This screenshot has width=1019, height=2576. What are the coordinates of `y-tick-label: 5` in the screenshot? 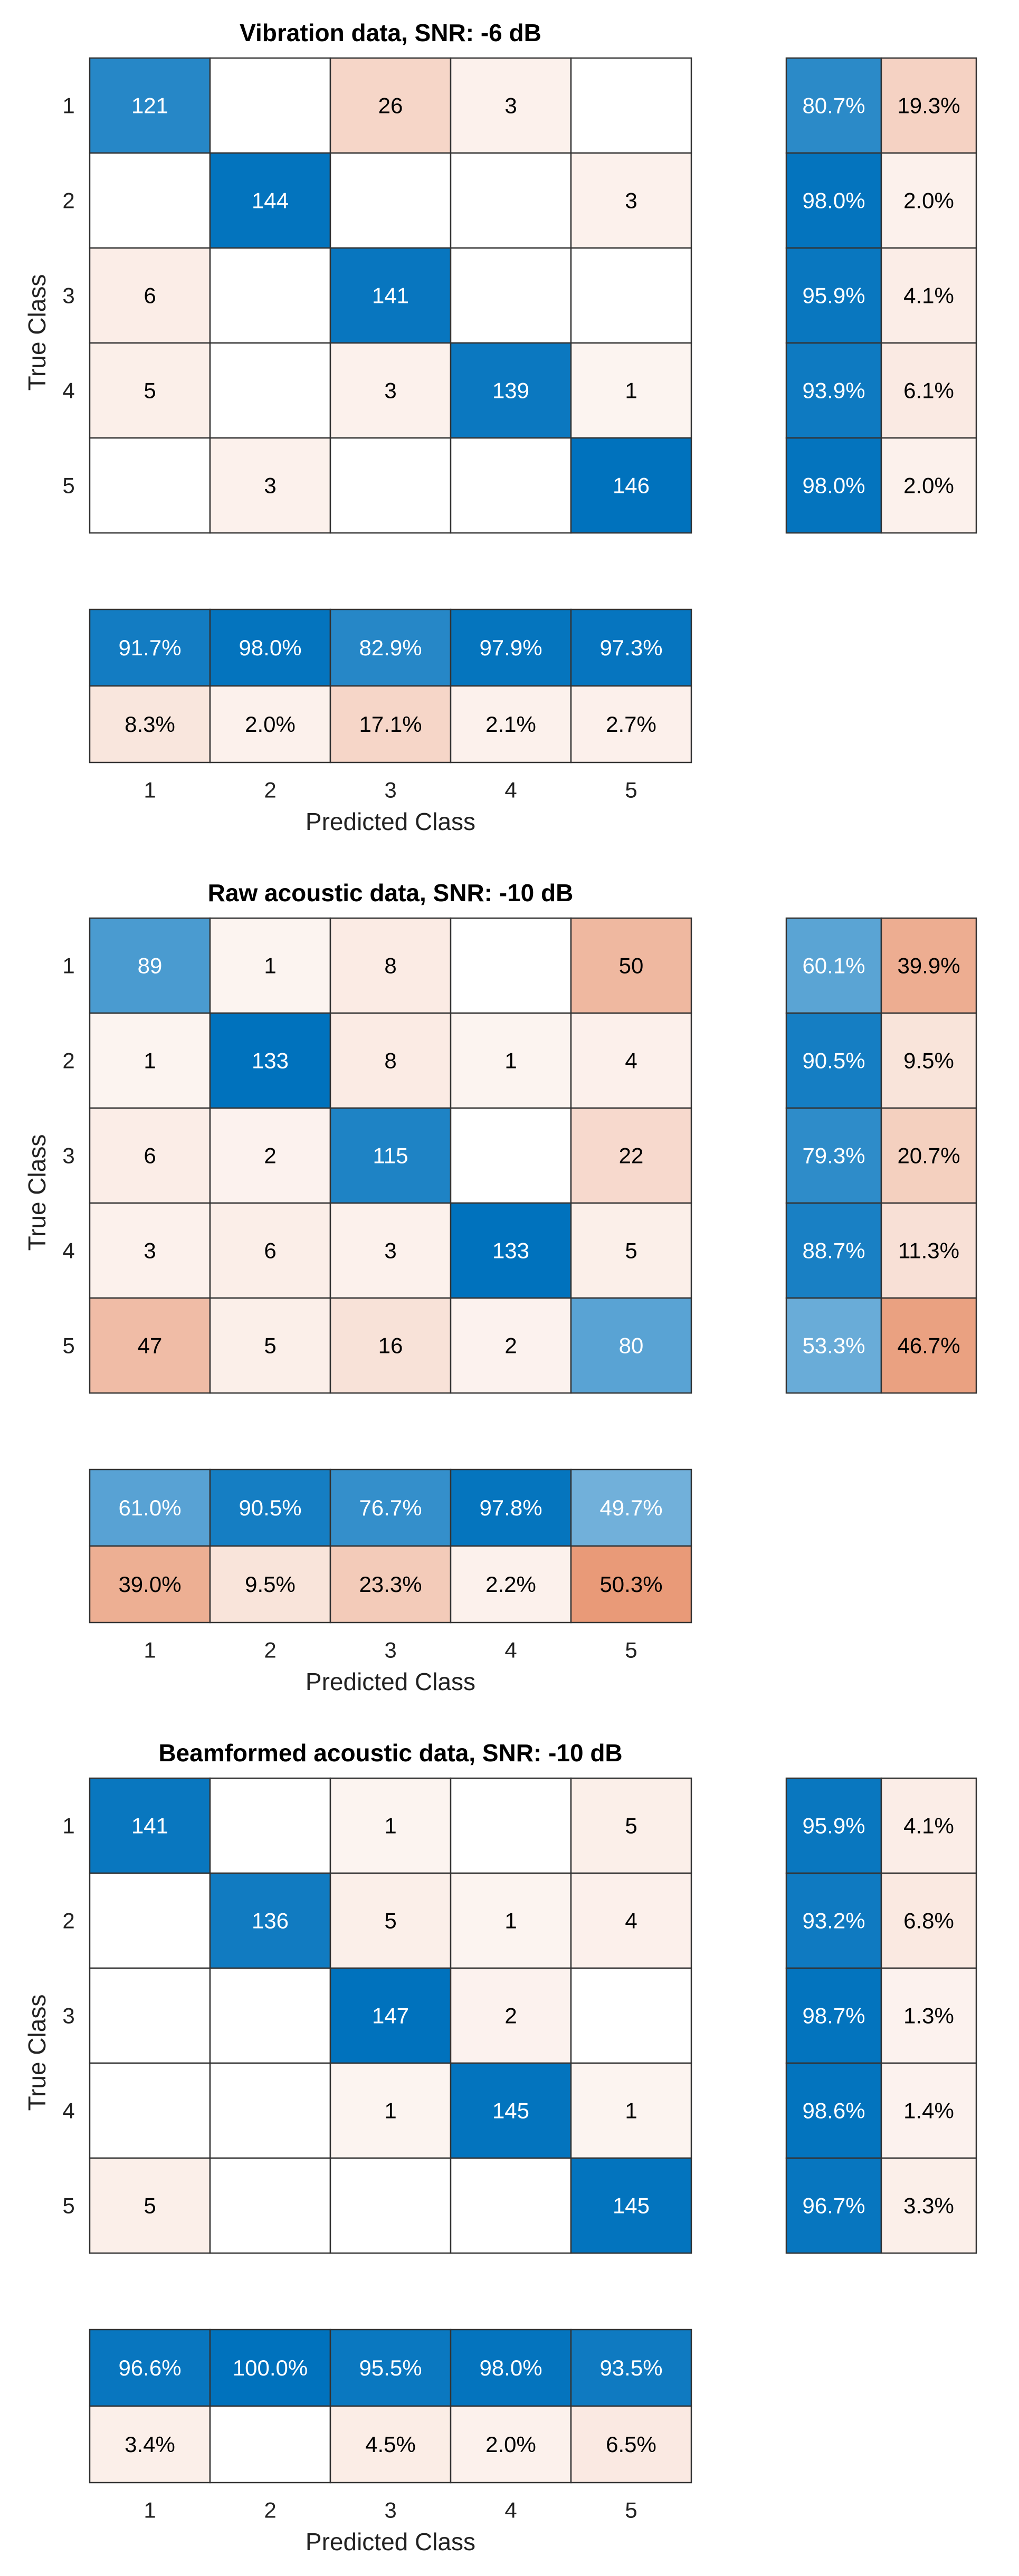 It's located at (68, 2205).